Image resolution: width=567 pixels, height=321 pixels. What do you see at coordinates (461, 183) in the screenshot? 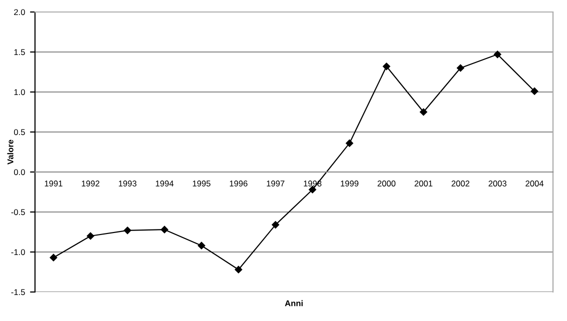
I see `x-tick-label: 2002` at bounding box center [461, 183].